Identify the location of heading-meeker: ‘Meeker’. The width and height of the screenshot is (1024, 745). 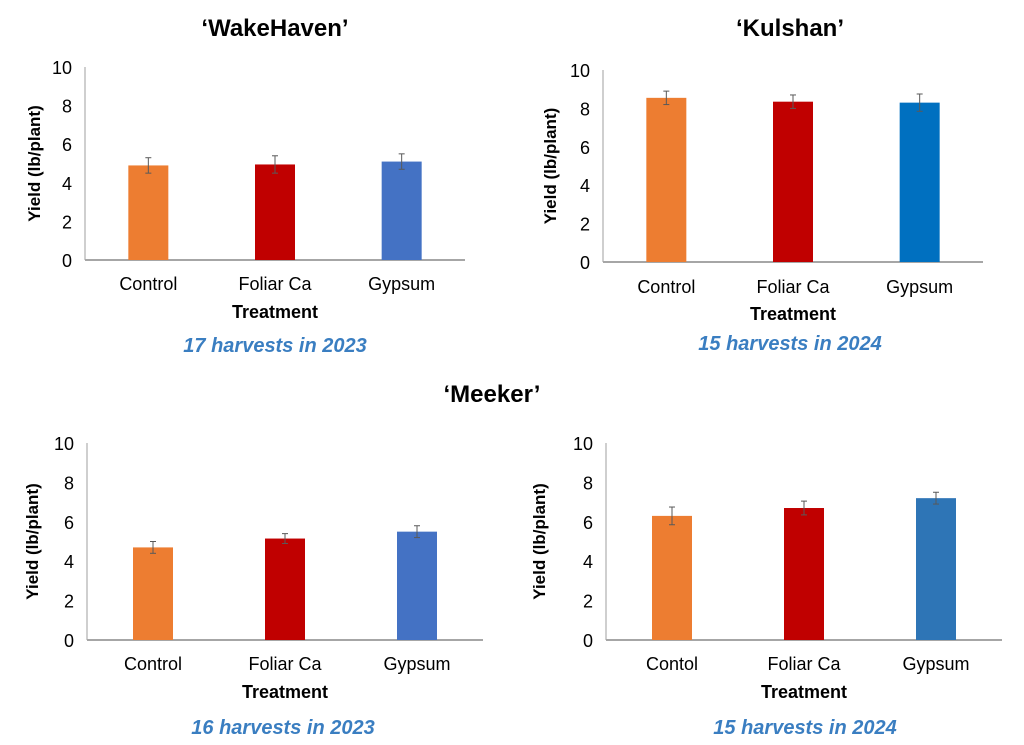
(492, 394).